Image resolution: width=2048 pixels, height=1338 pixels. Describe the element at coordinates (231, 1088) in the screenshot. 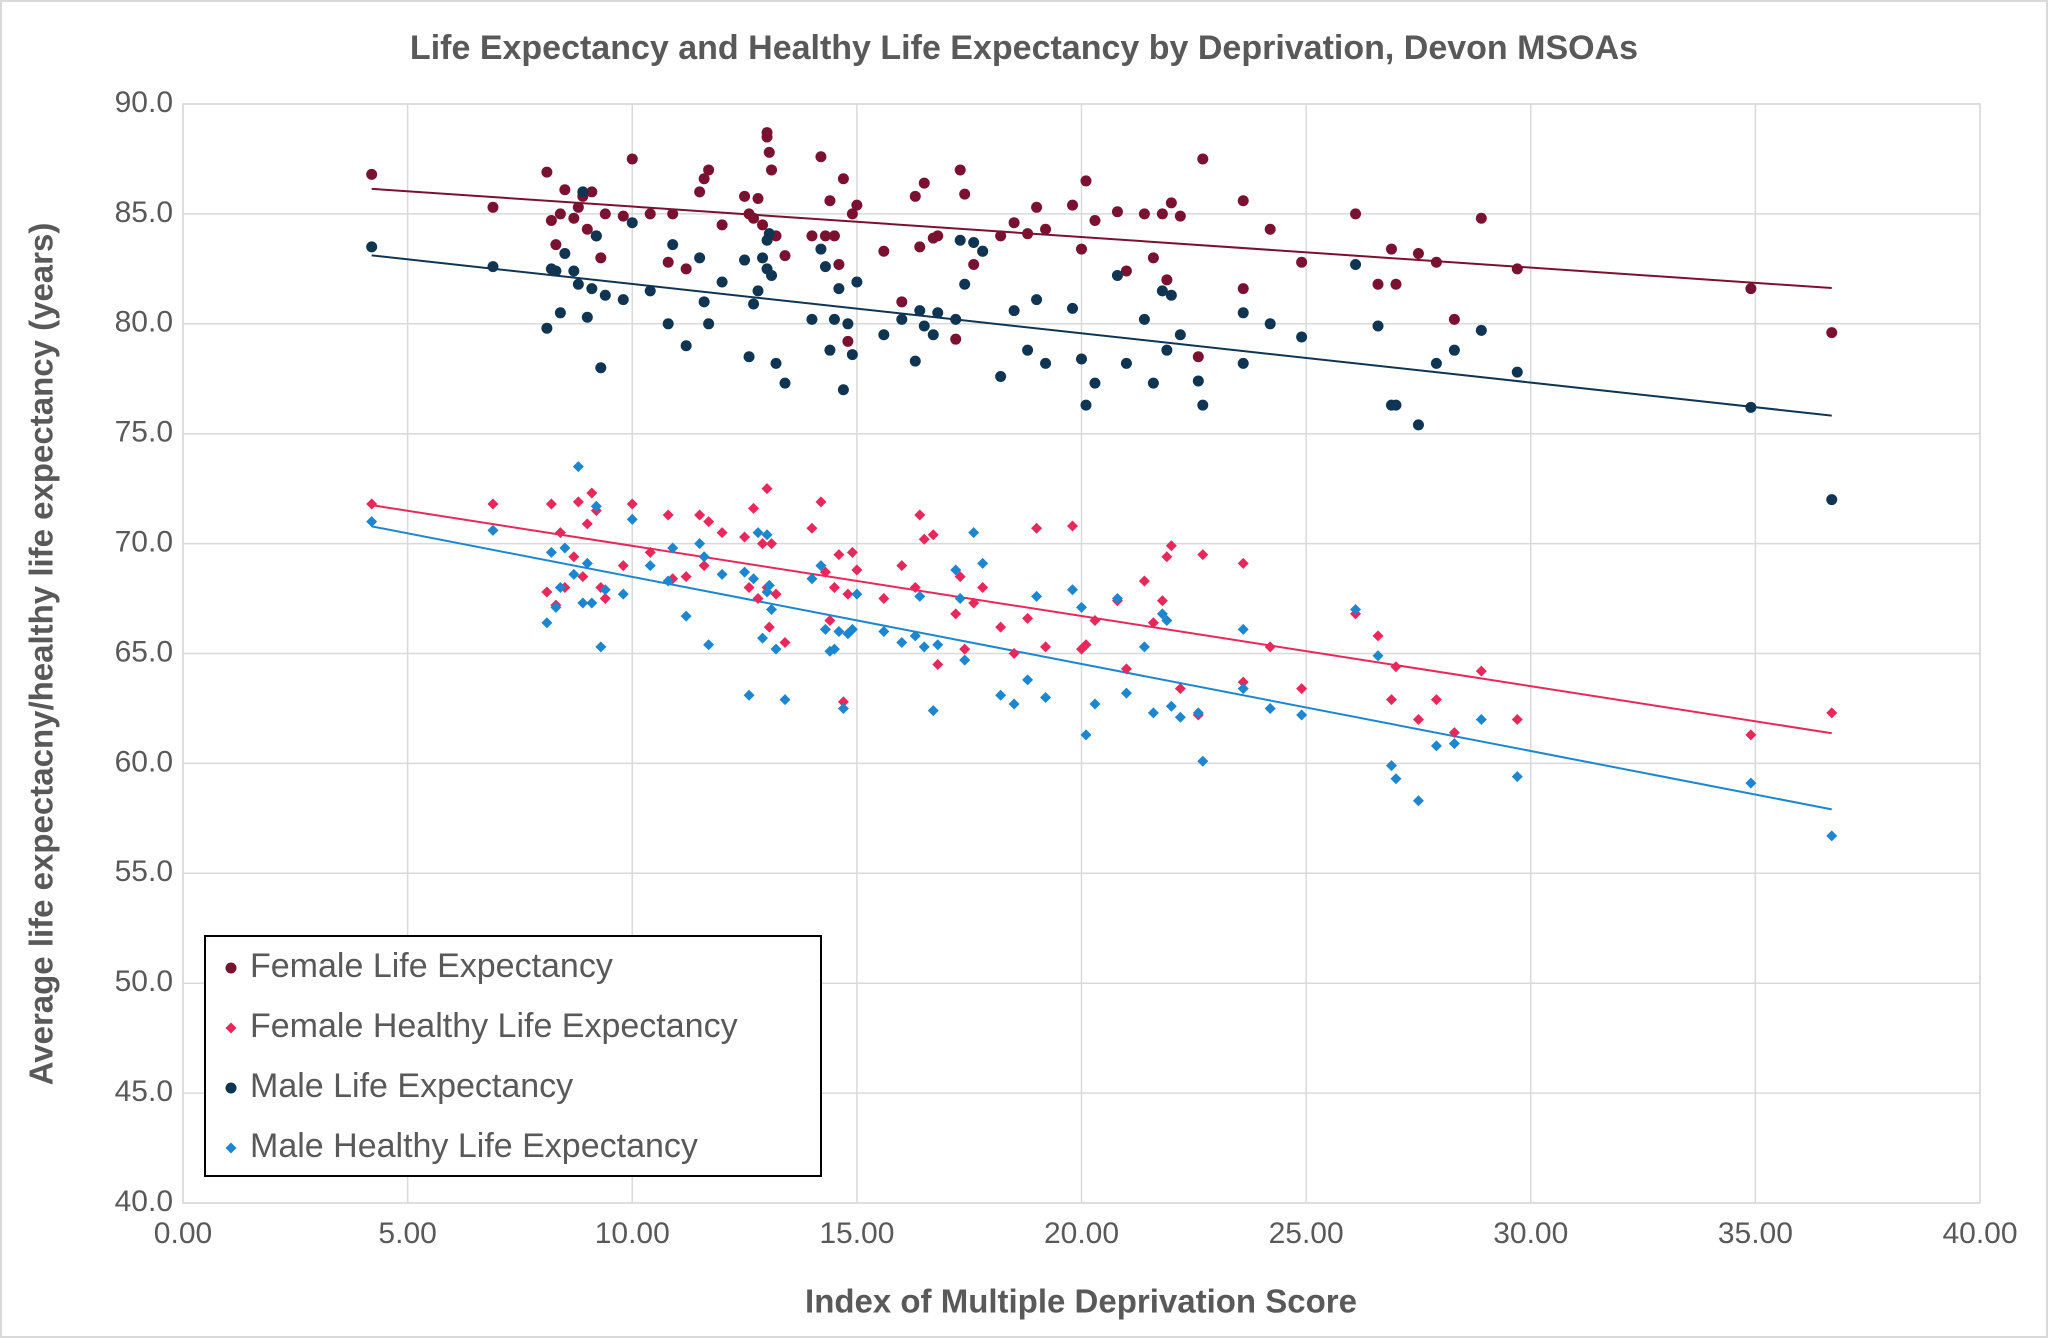

I see `legend-marker` at that location.